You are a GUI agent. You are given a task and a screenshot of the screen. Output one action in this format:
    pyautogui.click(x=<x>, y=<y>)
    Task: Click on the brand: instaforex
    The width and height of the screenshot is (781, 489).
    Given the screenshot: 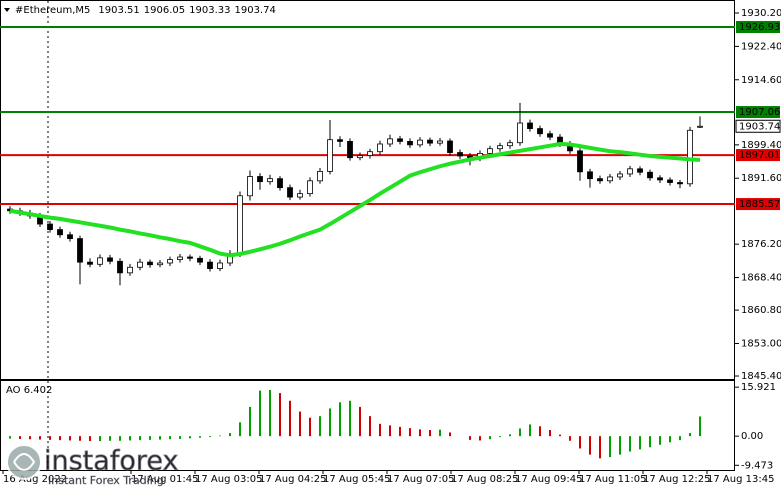 What is the action you would take?
    pyautogui.click(x=111, y=461)
    